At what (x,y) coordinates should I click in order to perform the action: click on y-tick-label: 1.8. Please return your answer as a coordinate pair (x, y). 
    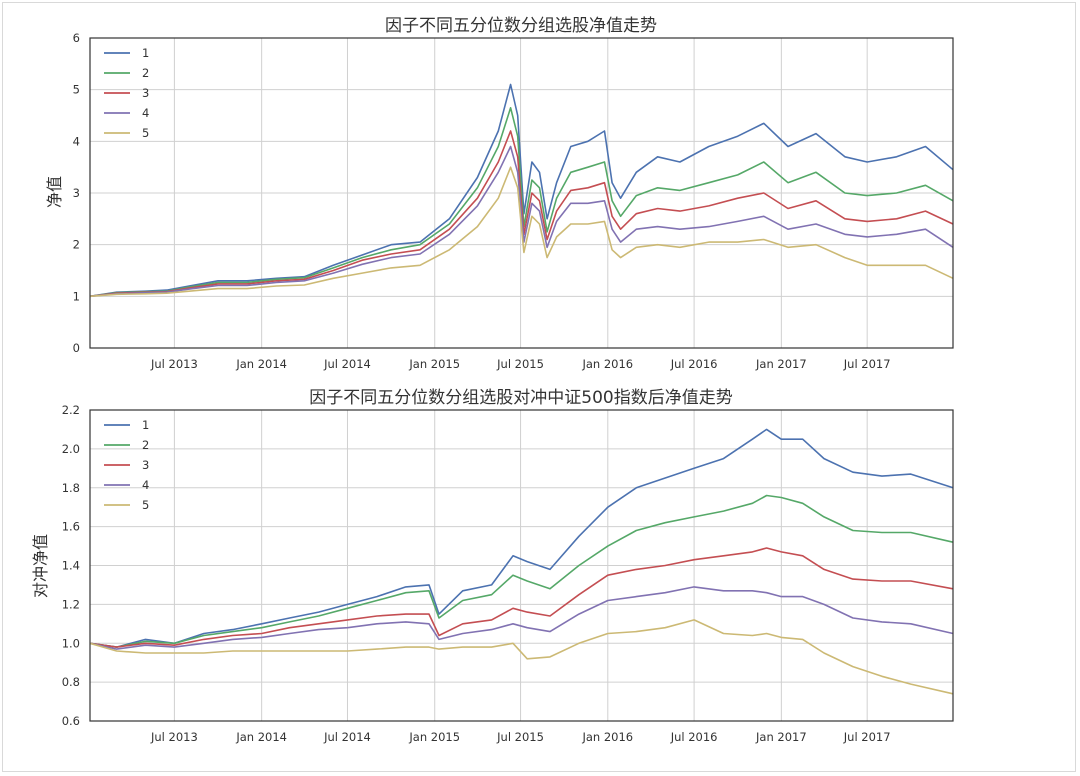
    Looking at the image, I should click on (71, 488).